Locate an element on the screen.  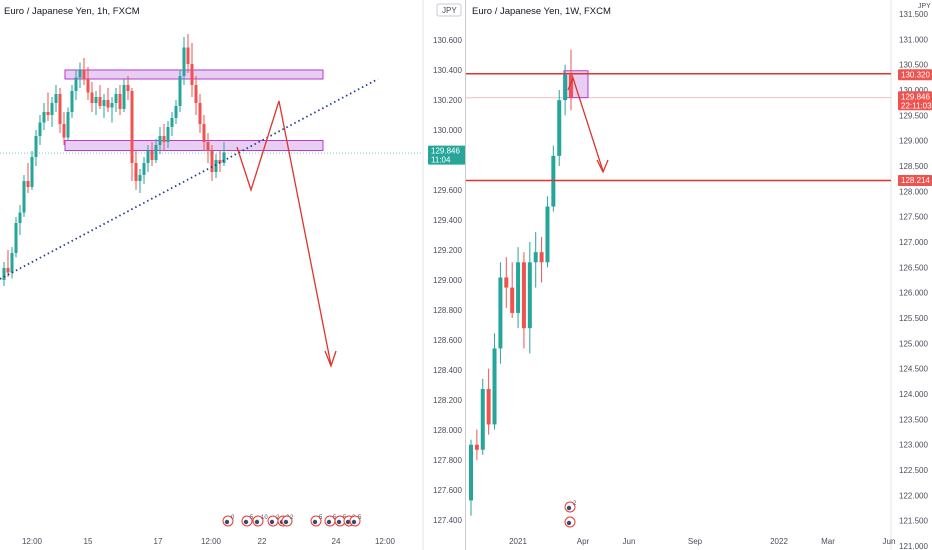
left-event-marker: 0 is located at coordinates (228, 521).